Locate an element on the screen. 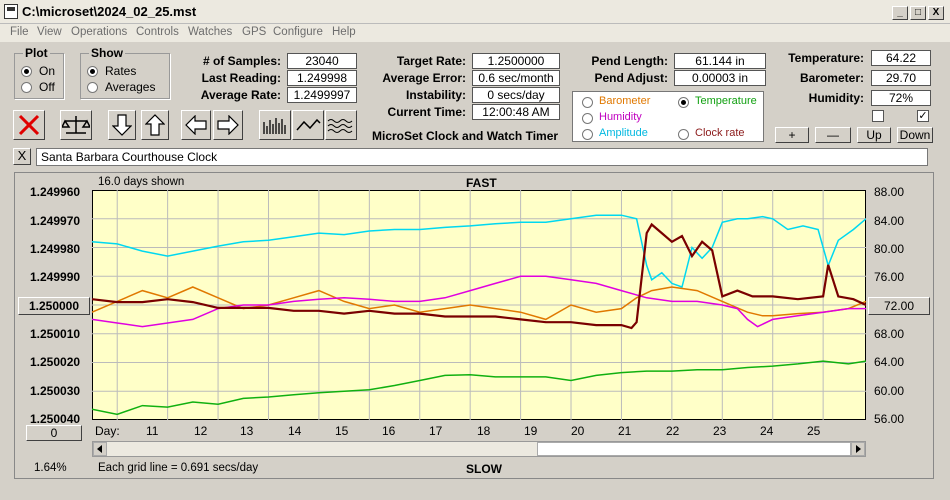 The height and width of the screenshot is (500, 950). pend-adjust-field: 0.00003 in is located at coordinates (720, 78).